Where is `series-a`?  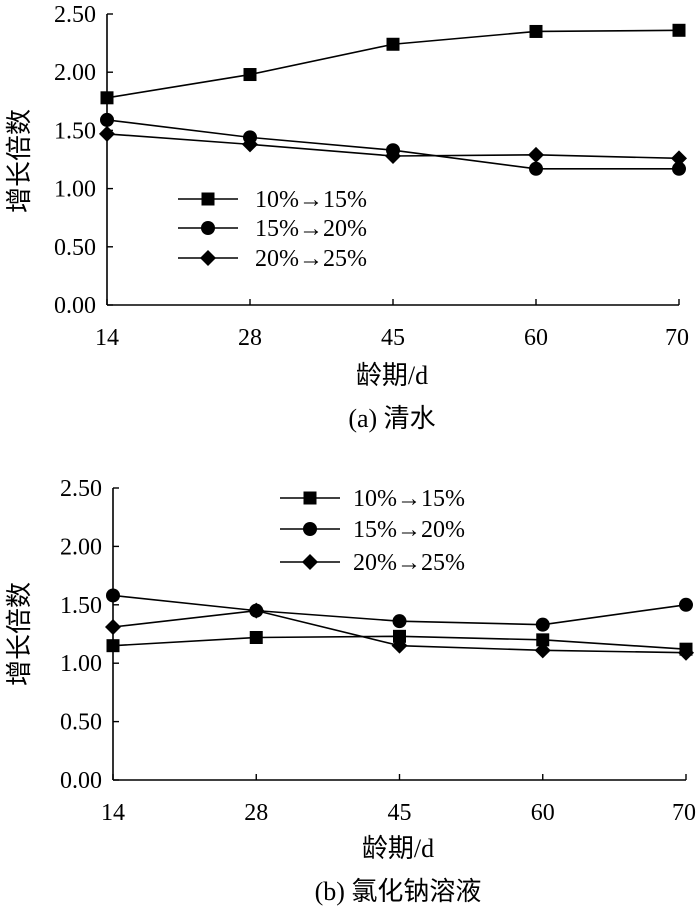
series-a is located at coordinates (393, 99).